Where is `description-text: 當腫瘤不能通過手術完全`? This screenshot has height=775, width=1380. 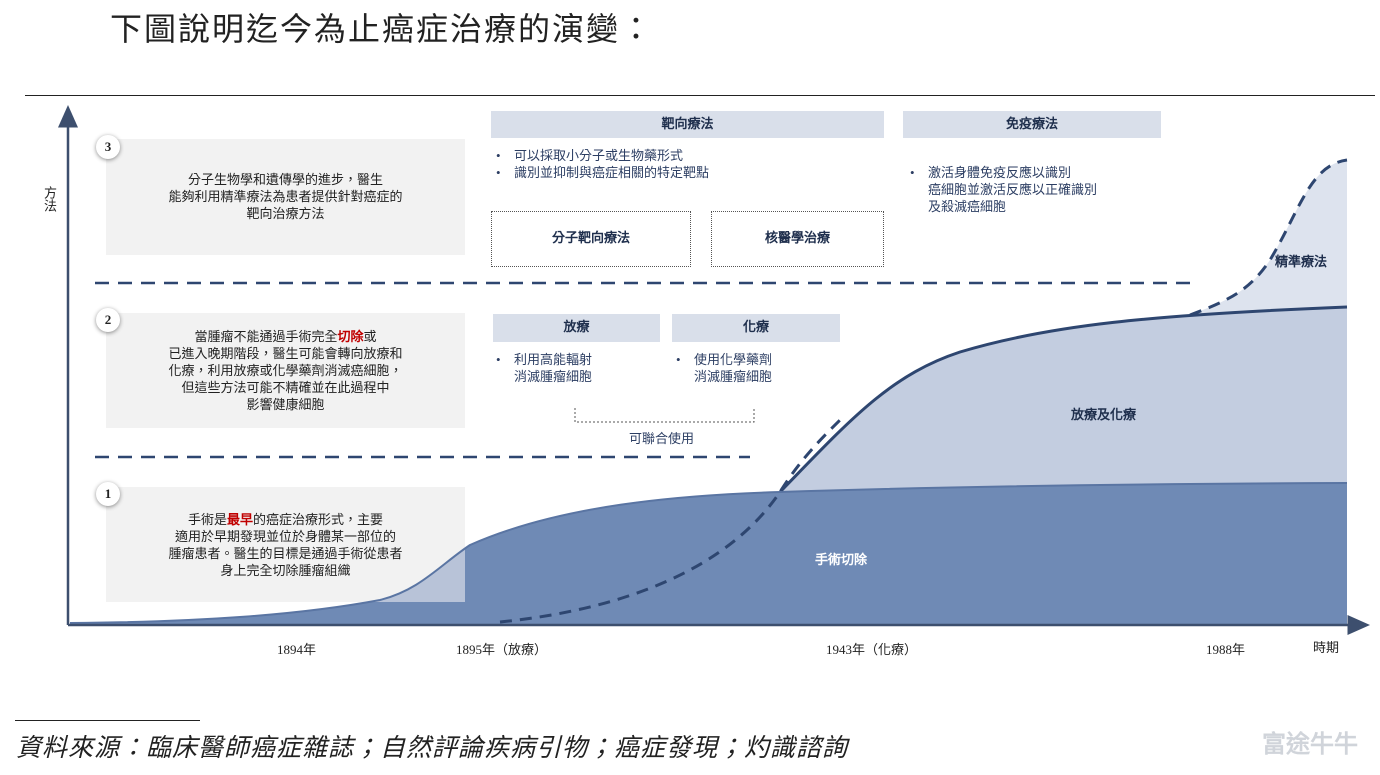
description-text: 當腫瘤不能通過手術完全 is located at coordinates (266, 336).